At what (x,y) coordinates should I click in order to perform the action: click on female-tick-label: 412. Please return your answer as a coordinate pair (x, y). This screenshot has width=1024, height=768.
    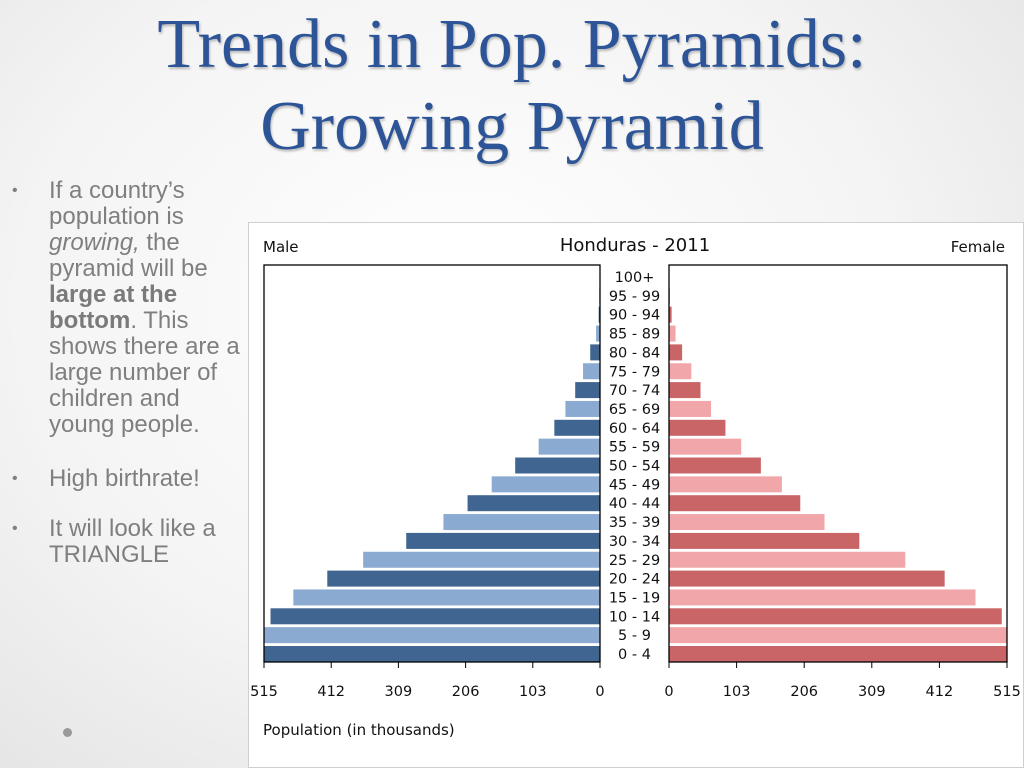
    Looking at the image, I should click on (940, 692).